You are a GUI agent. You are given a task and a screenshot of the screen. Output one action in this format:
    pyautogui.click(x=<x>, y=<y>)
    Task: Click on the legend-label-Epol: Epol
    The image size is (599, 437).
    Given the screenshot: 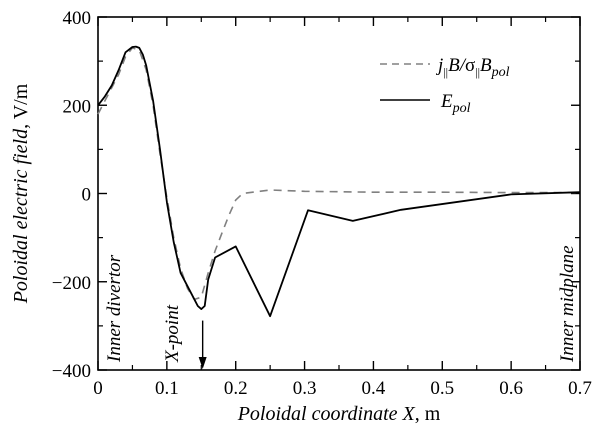 What is the action you would take?
    pyautogui.click(x=455, y=103)
    